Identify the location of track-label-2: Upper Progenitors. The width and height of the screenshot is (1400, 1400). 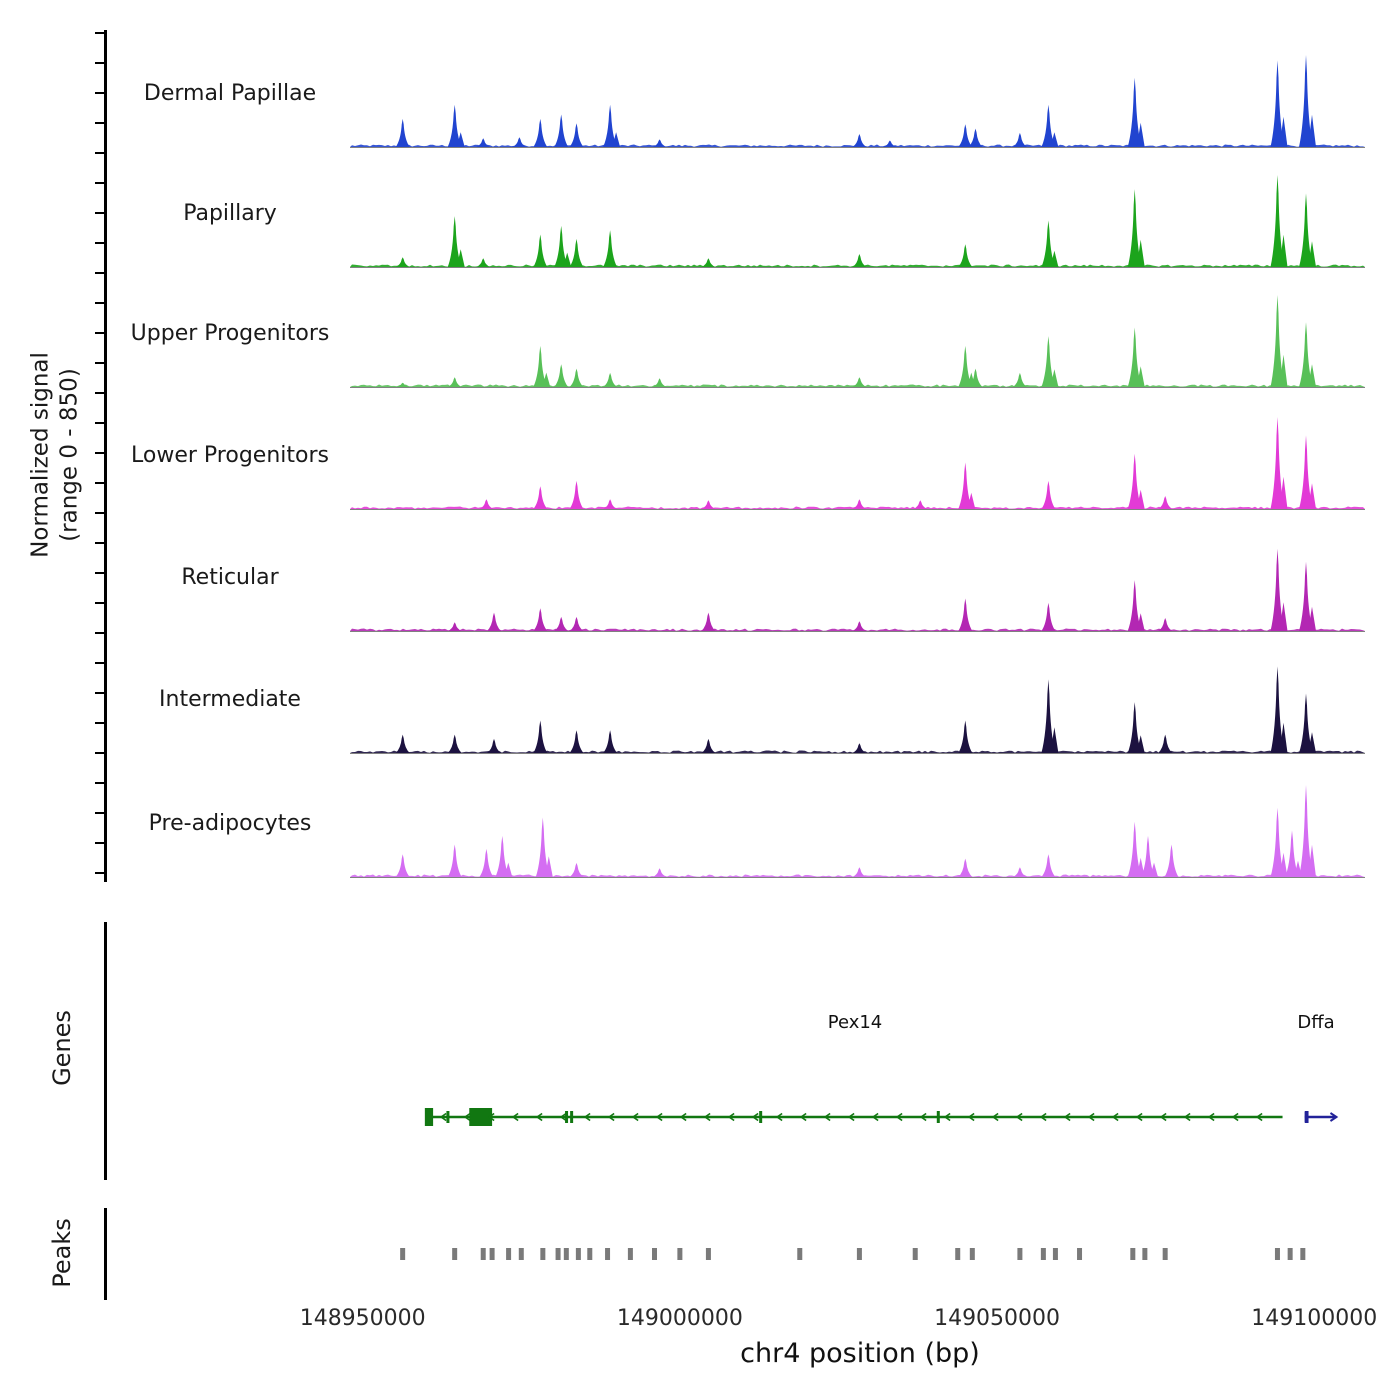
(230, 333).